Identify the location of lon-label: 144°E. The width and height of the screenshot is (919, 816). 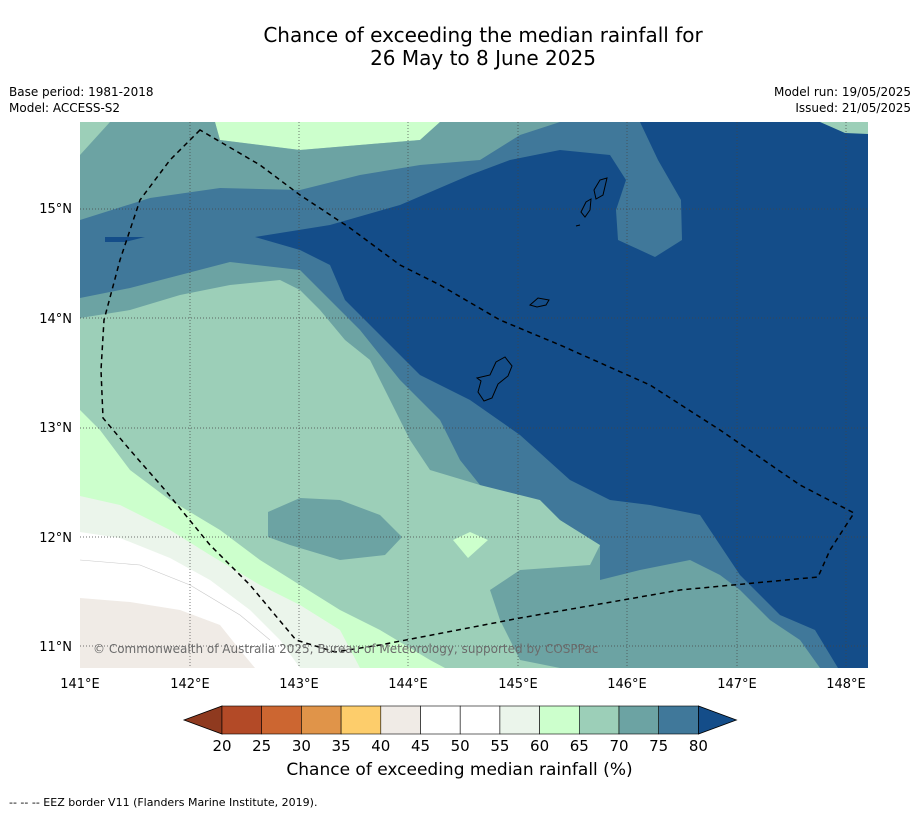
(408, 684).